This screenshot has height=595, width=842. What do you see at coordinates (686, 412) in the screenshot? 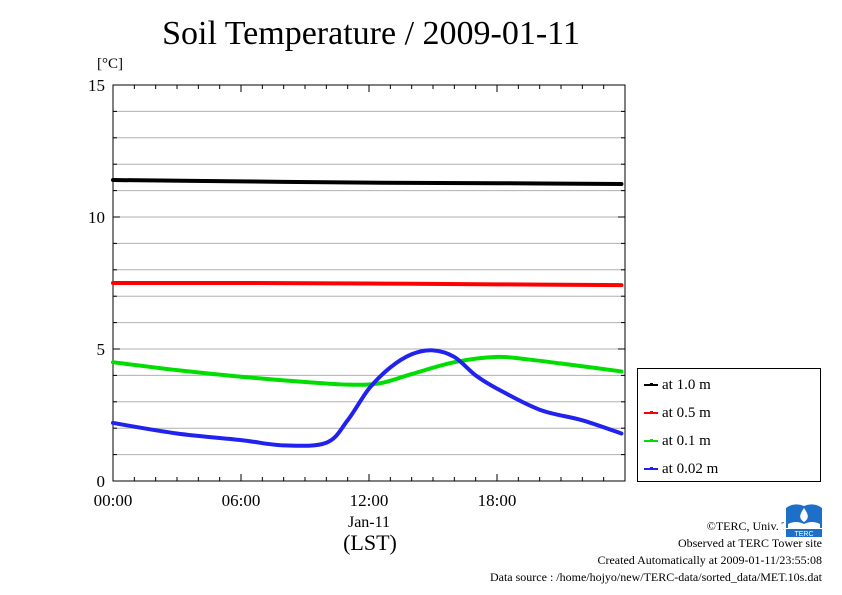
I see `legend-label: at 0.5 m` at bounding box center [686, 412].